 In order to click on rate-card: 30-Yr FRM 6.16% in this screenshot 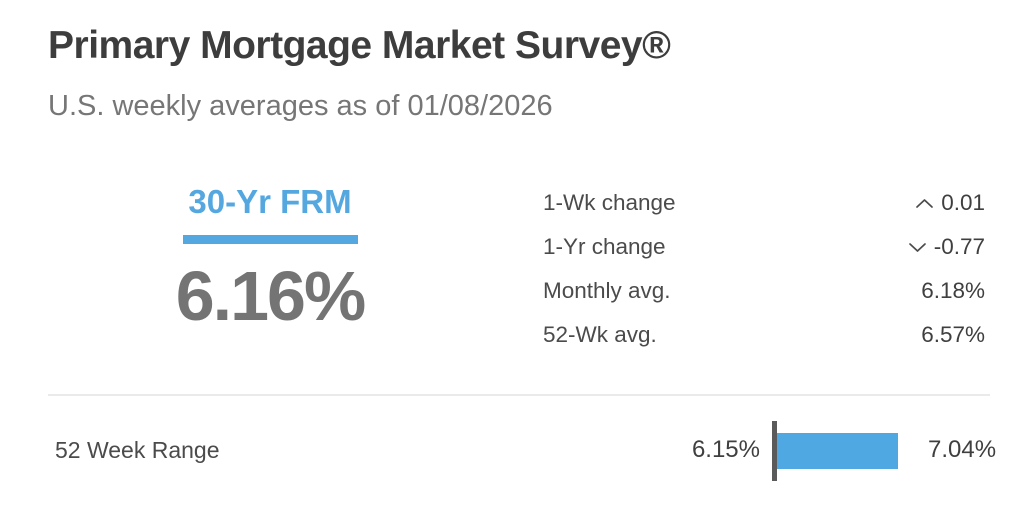, I will do `click(270, 259)`.